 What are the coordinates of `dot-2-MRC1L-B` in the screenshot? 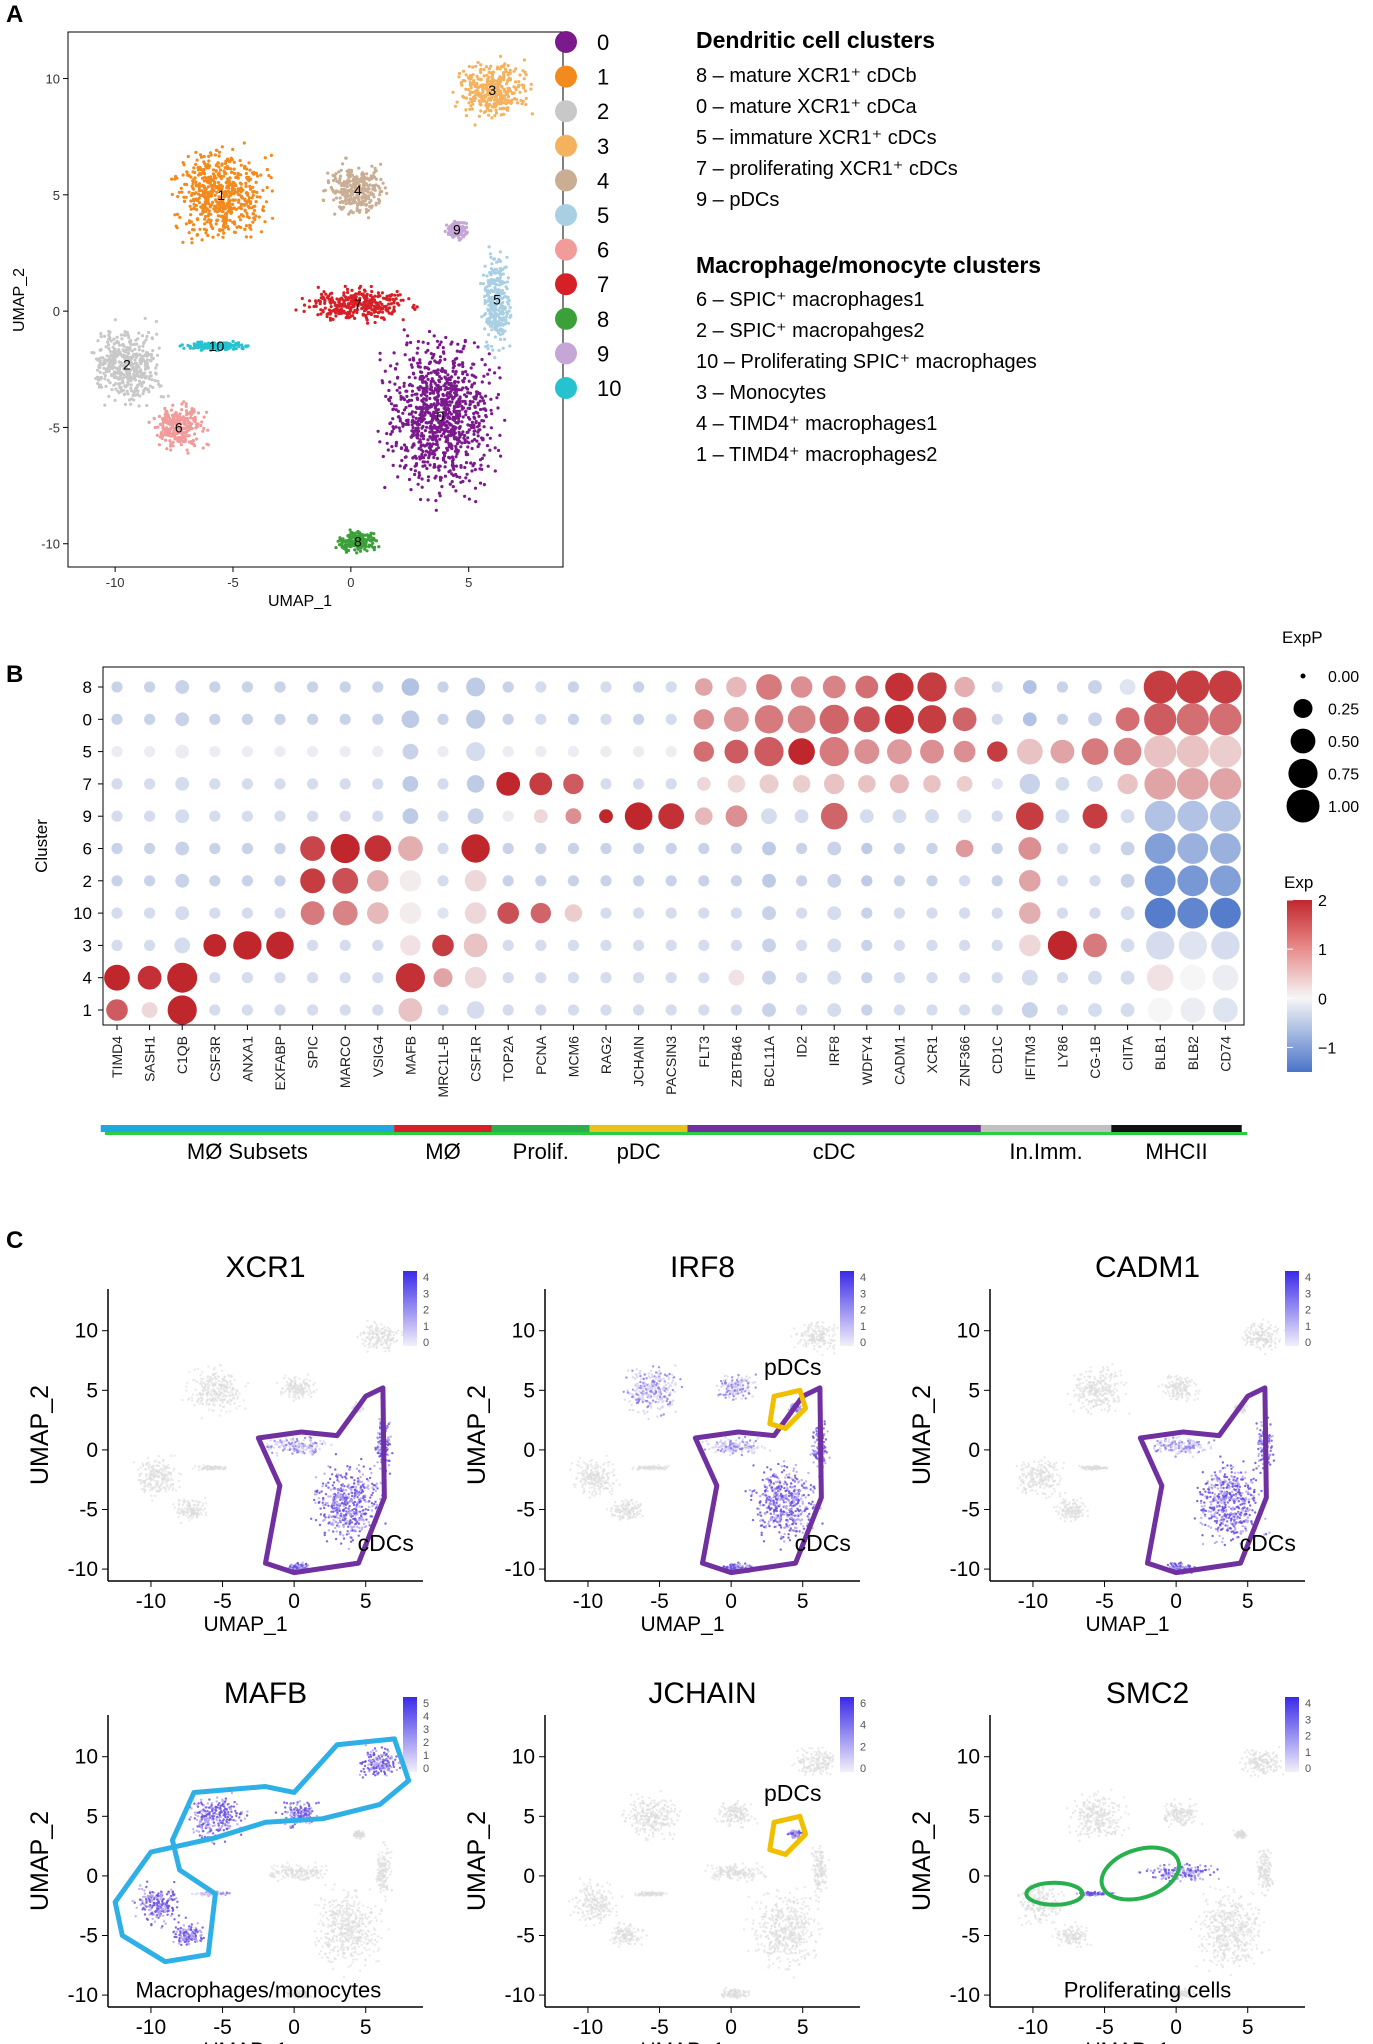 It's located at (443, 881).